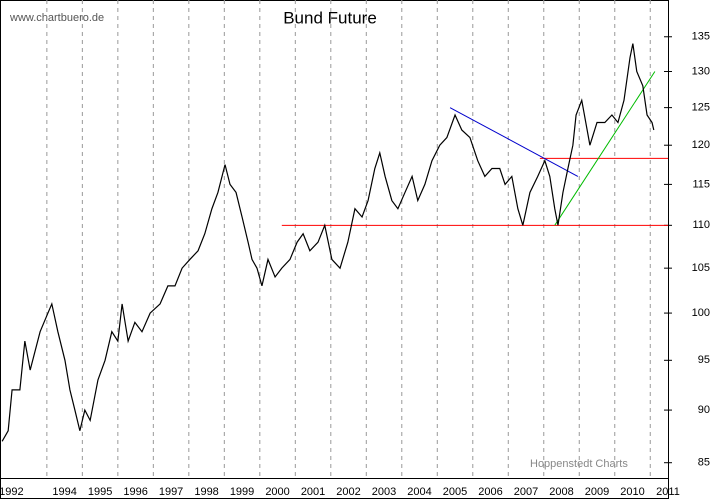  What do you see at coordinates (701, 108) in the screenshot?
I see `y-tick-label: 125` at bounding box center [701, 108].